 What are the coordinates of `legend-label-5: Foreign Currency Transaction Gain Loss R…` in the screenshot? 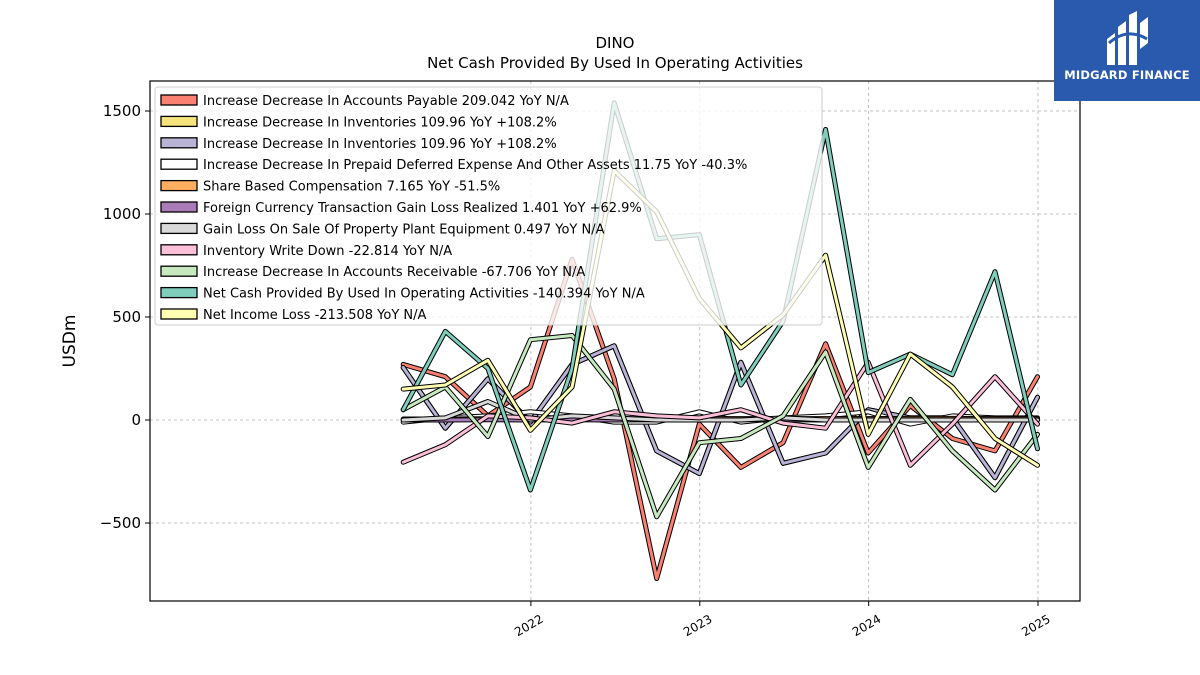 It's located at (422, 208).